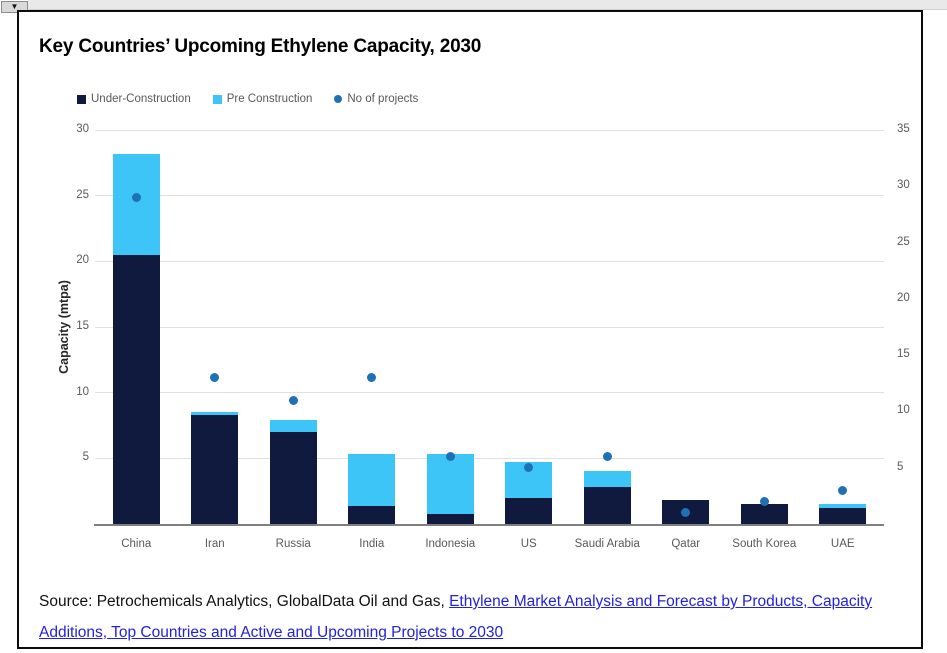  What do you see at coordinates (82, 194) in the screenshot?
I see `y-axis-tick-label-left: 25` at bounding box center [82, 194].